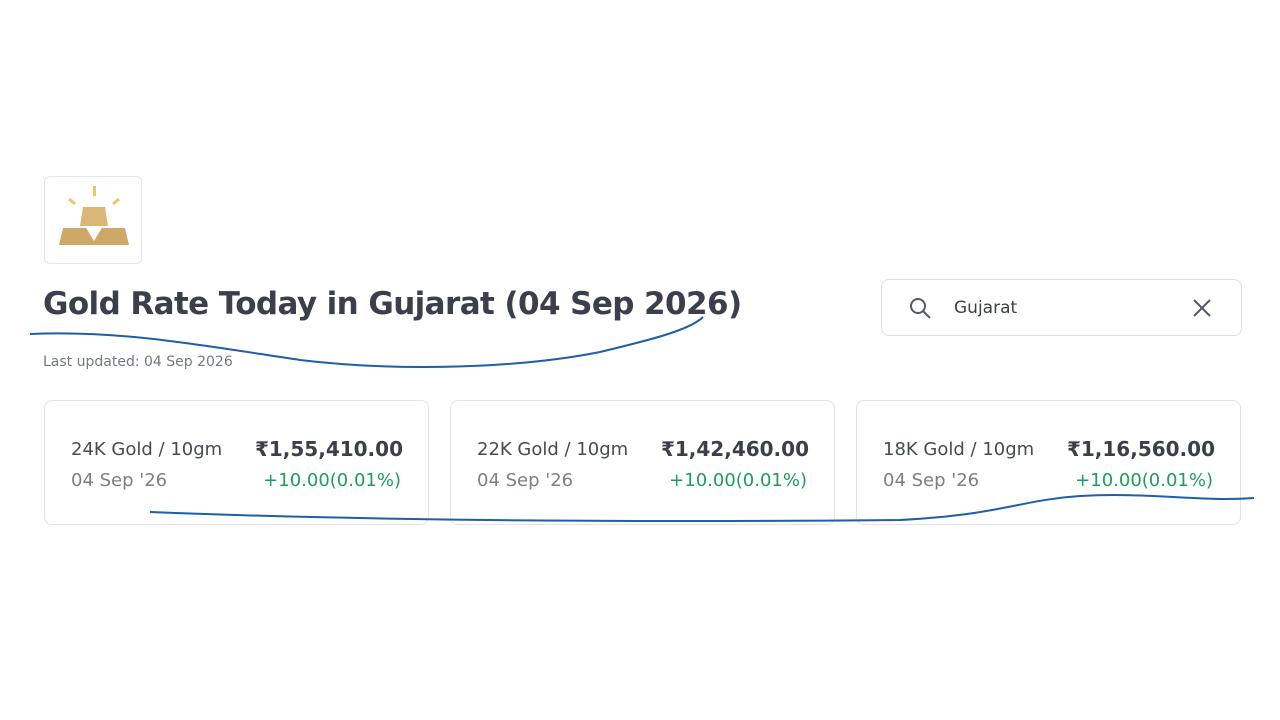  What do you see at coordinates (920, 308) in the screenshot?
I see `search-icon` at bounding box center [920, 308].